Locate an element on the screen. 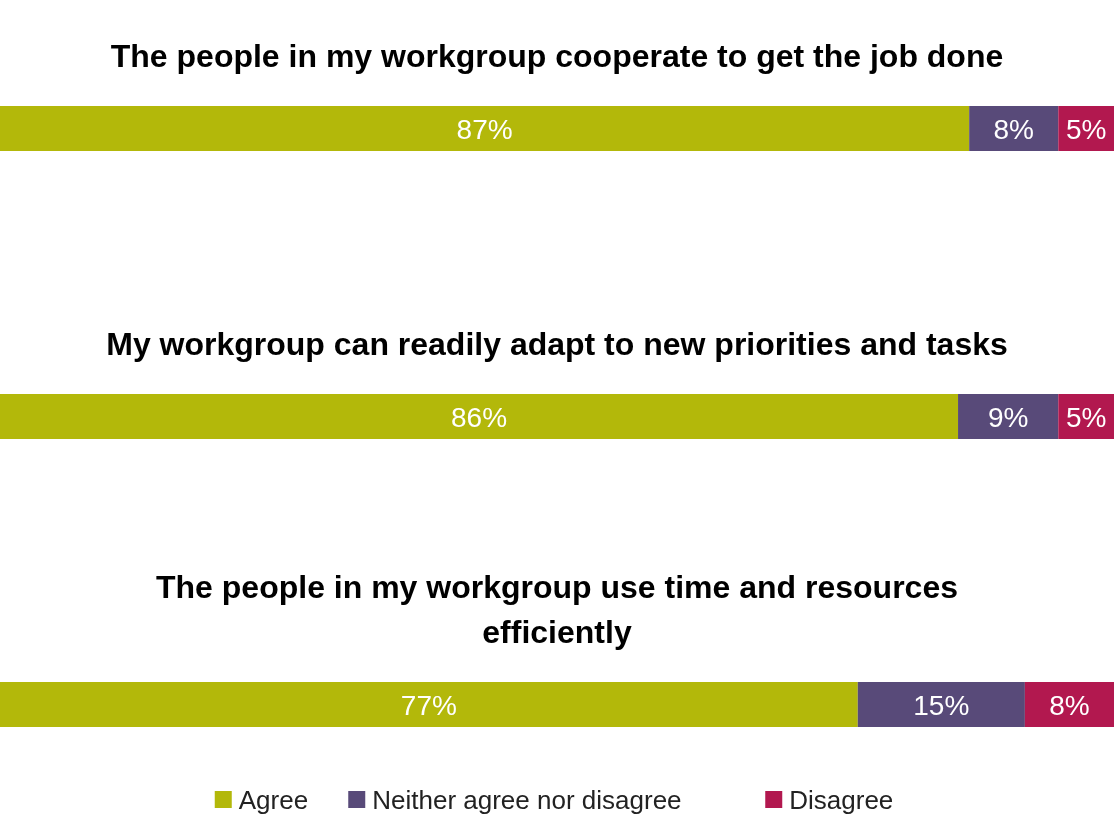 The width and height of the screenshot is (1114, 817). data-label: 86% is located at coordinates (479, 417).